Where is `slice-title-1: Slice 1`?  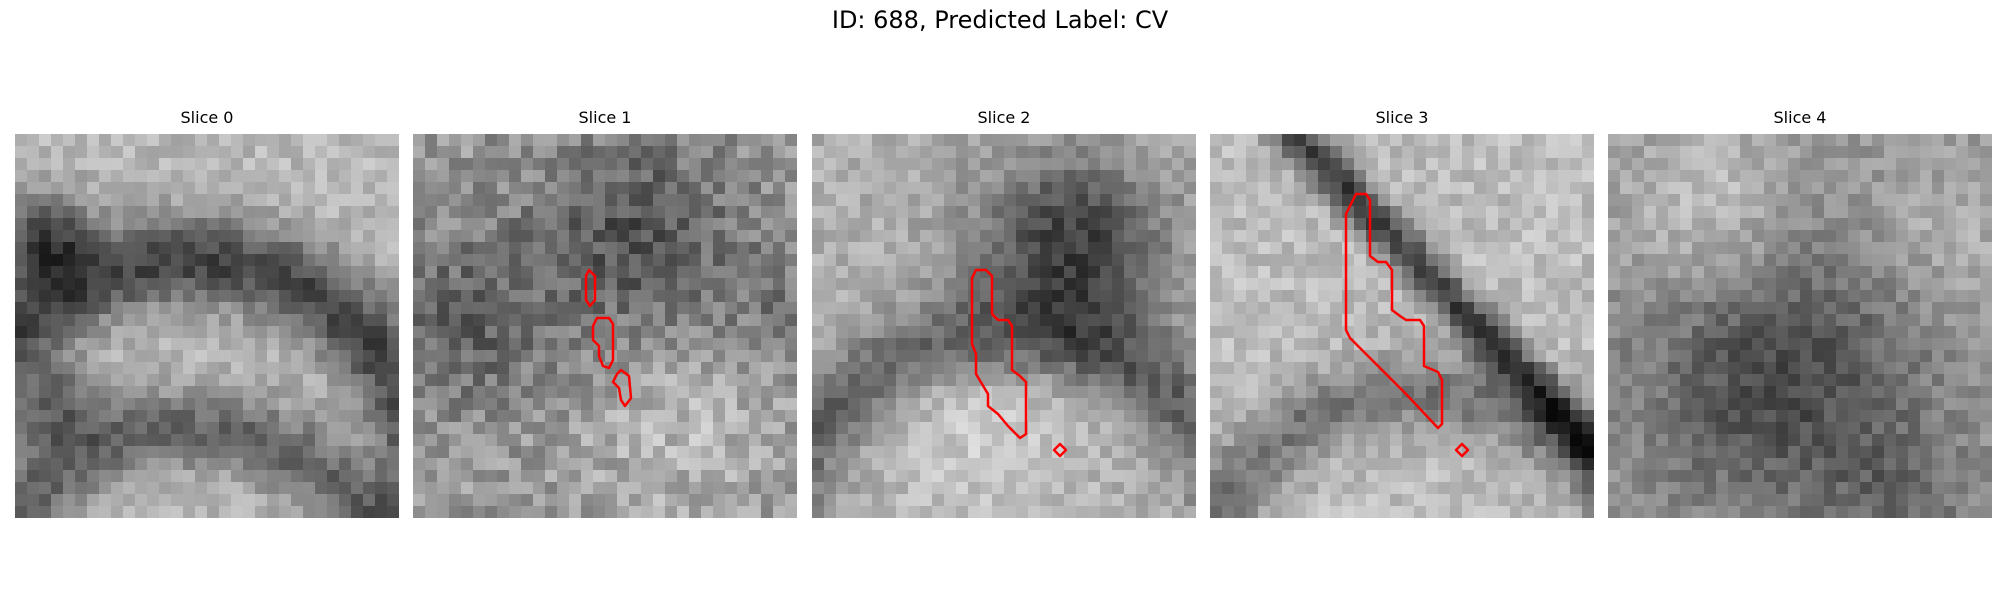
slice-title-1: Slice 1 is located at coordinates (605, 117).